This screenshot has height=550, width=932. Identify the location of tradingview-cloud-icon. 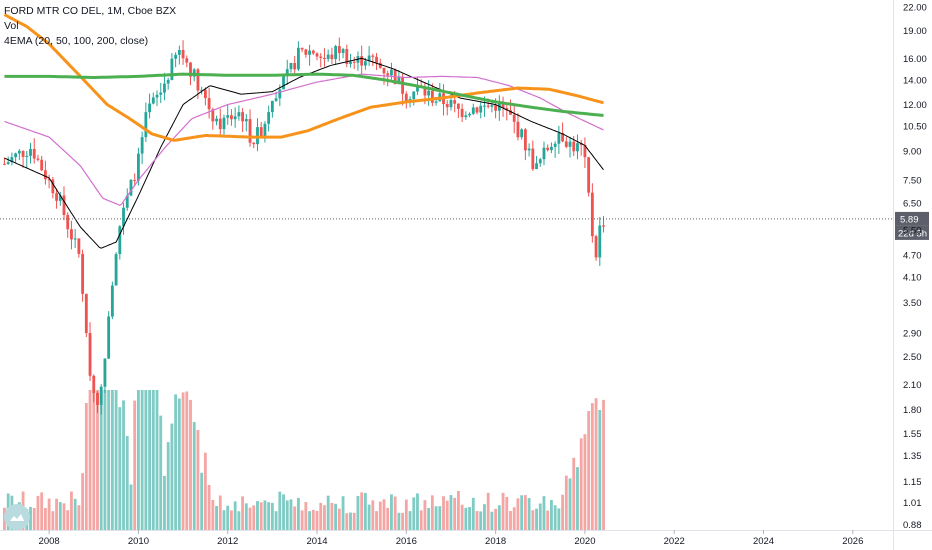
(17, 517).